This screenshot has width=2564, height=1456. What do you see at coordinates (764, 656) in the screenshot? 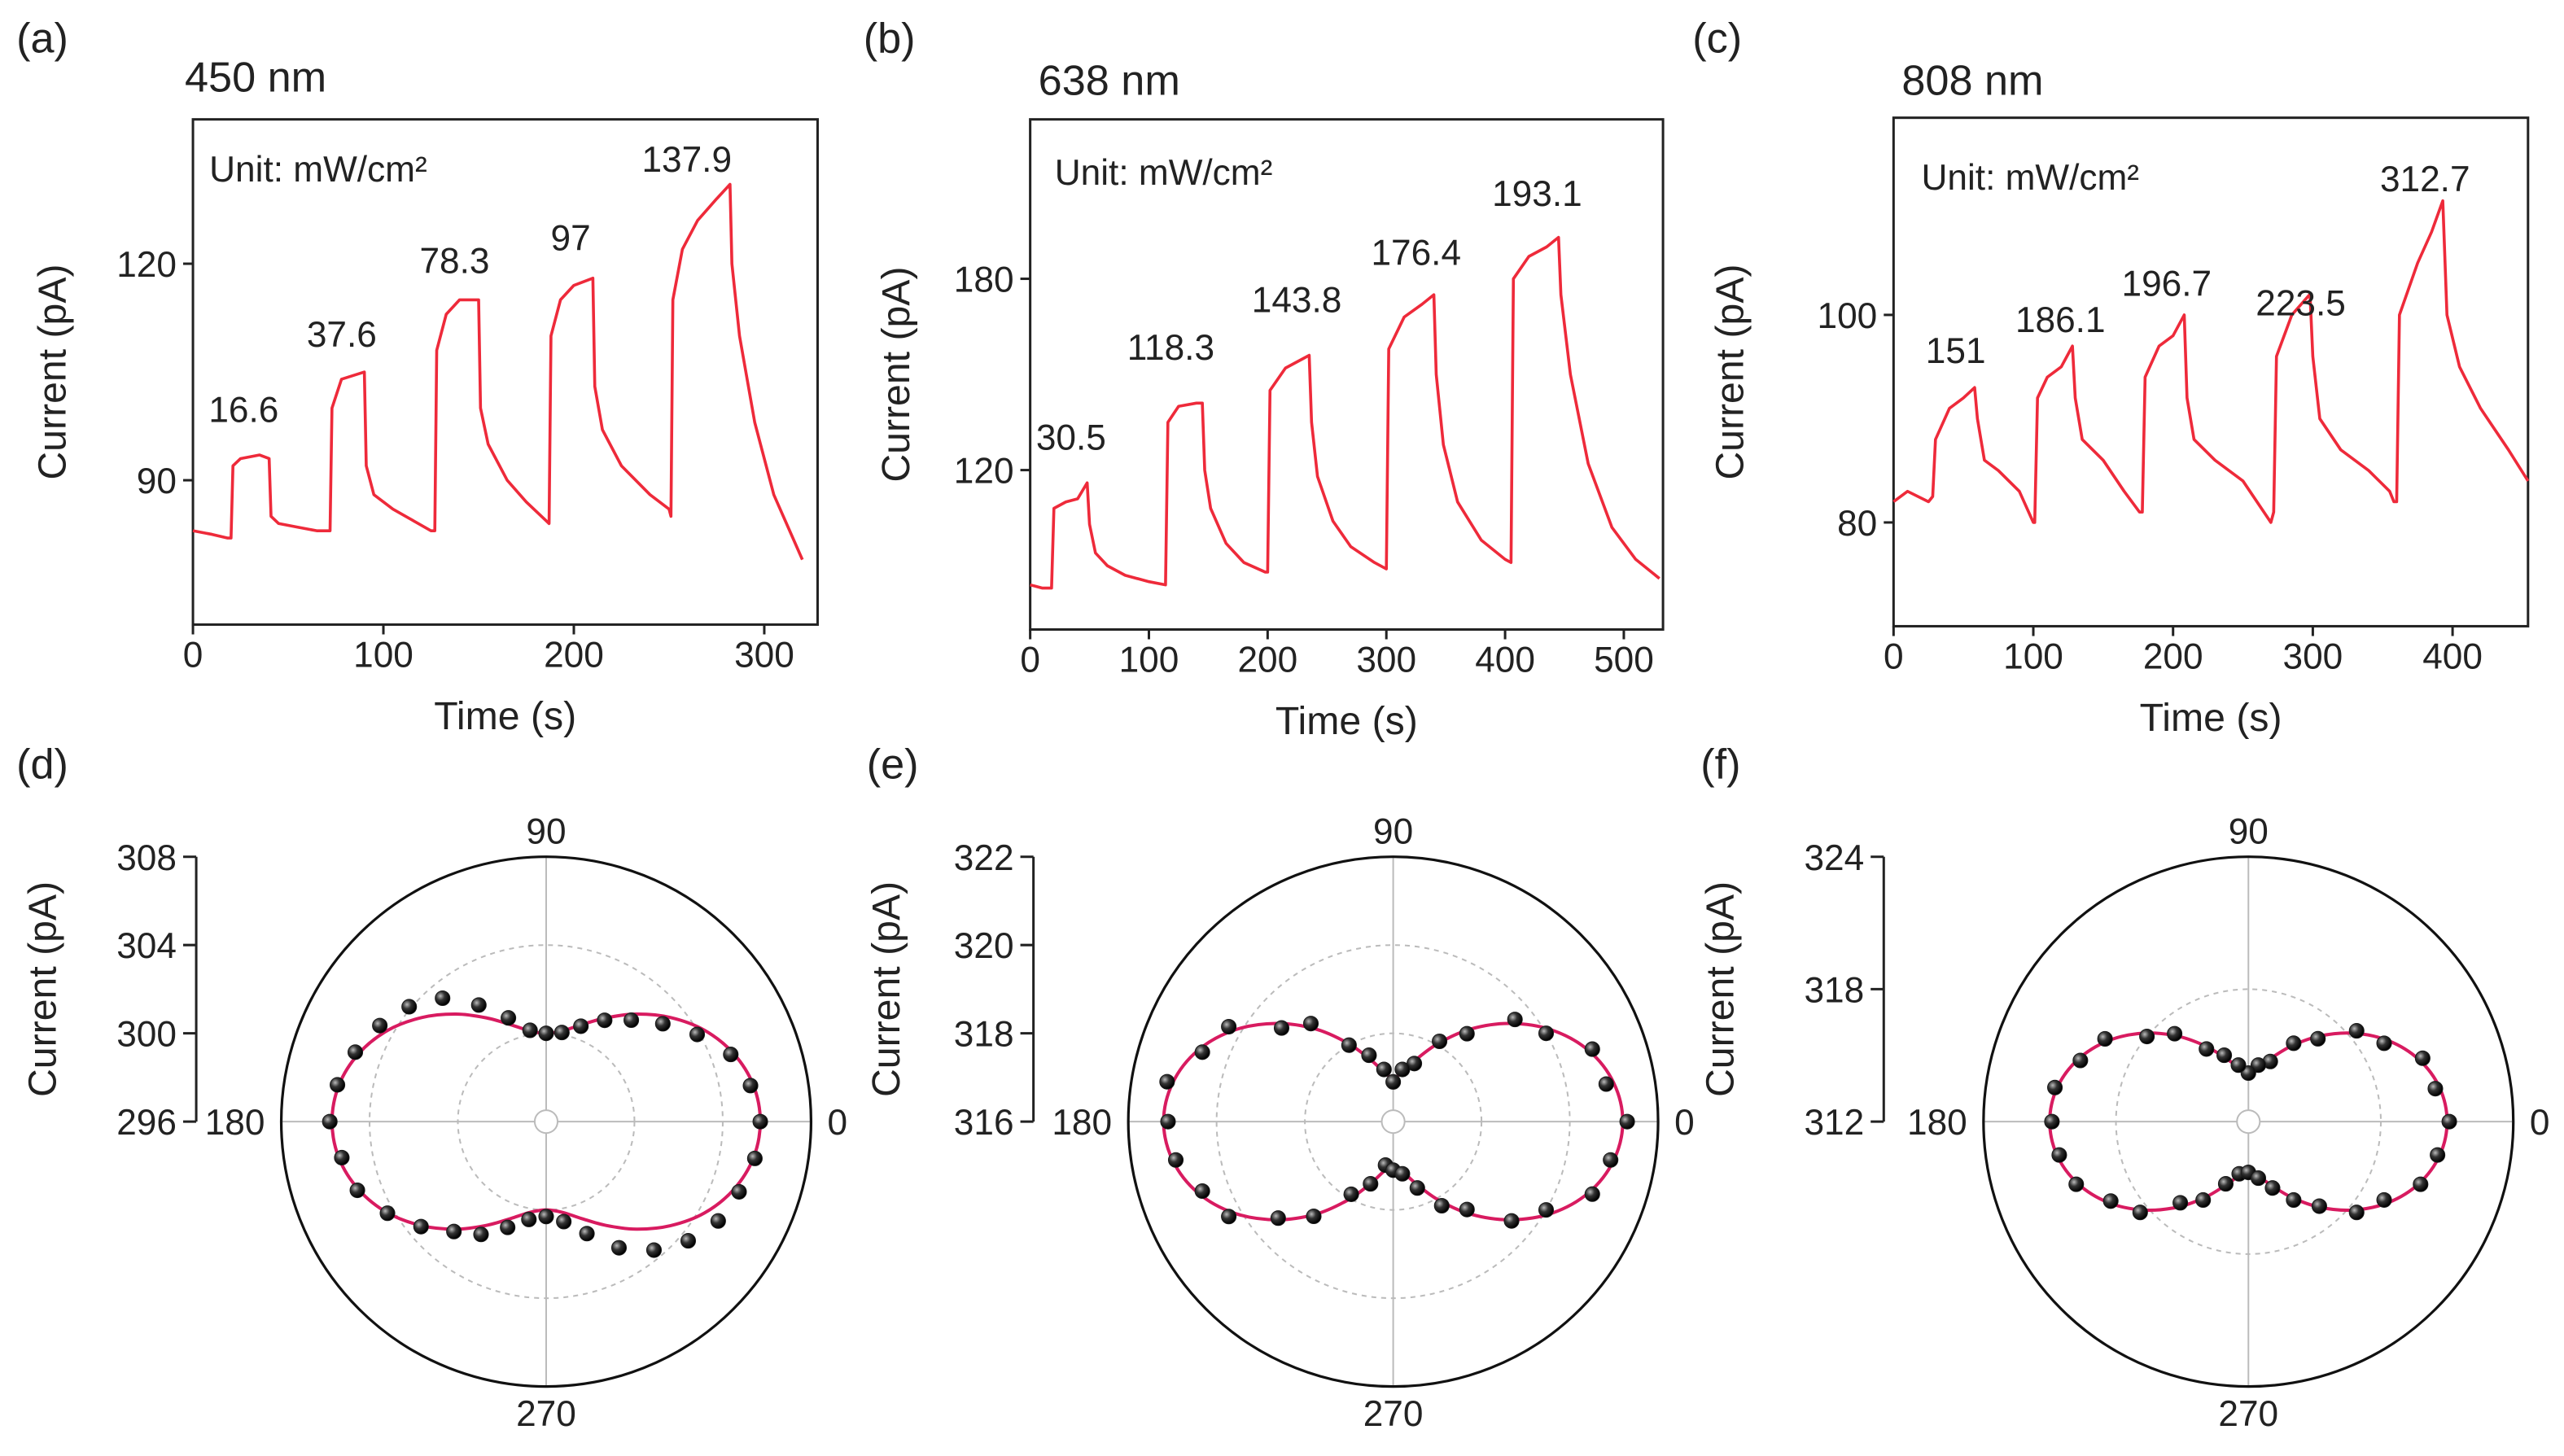
I see `x-tick-label: 300` at bounding box center [764, 656].